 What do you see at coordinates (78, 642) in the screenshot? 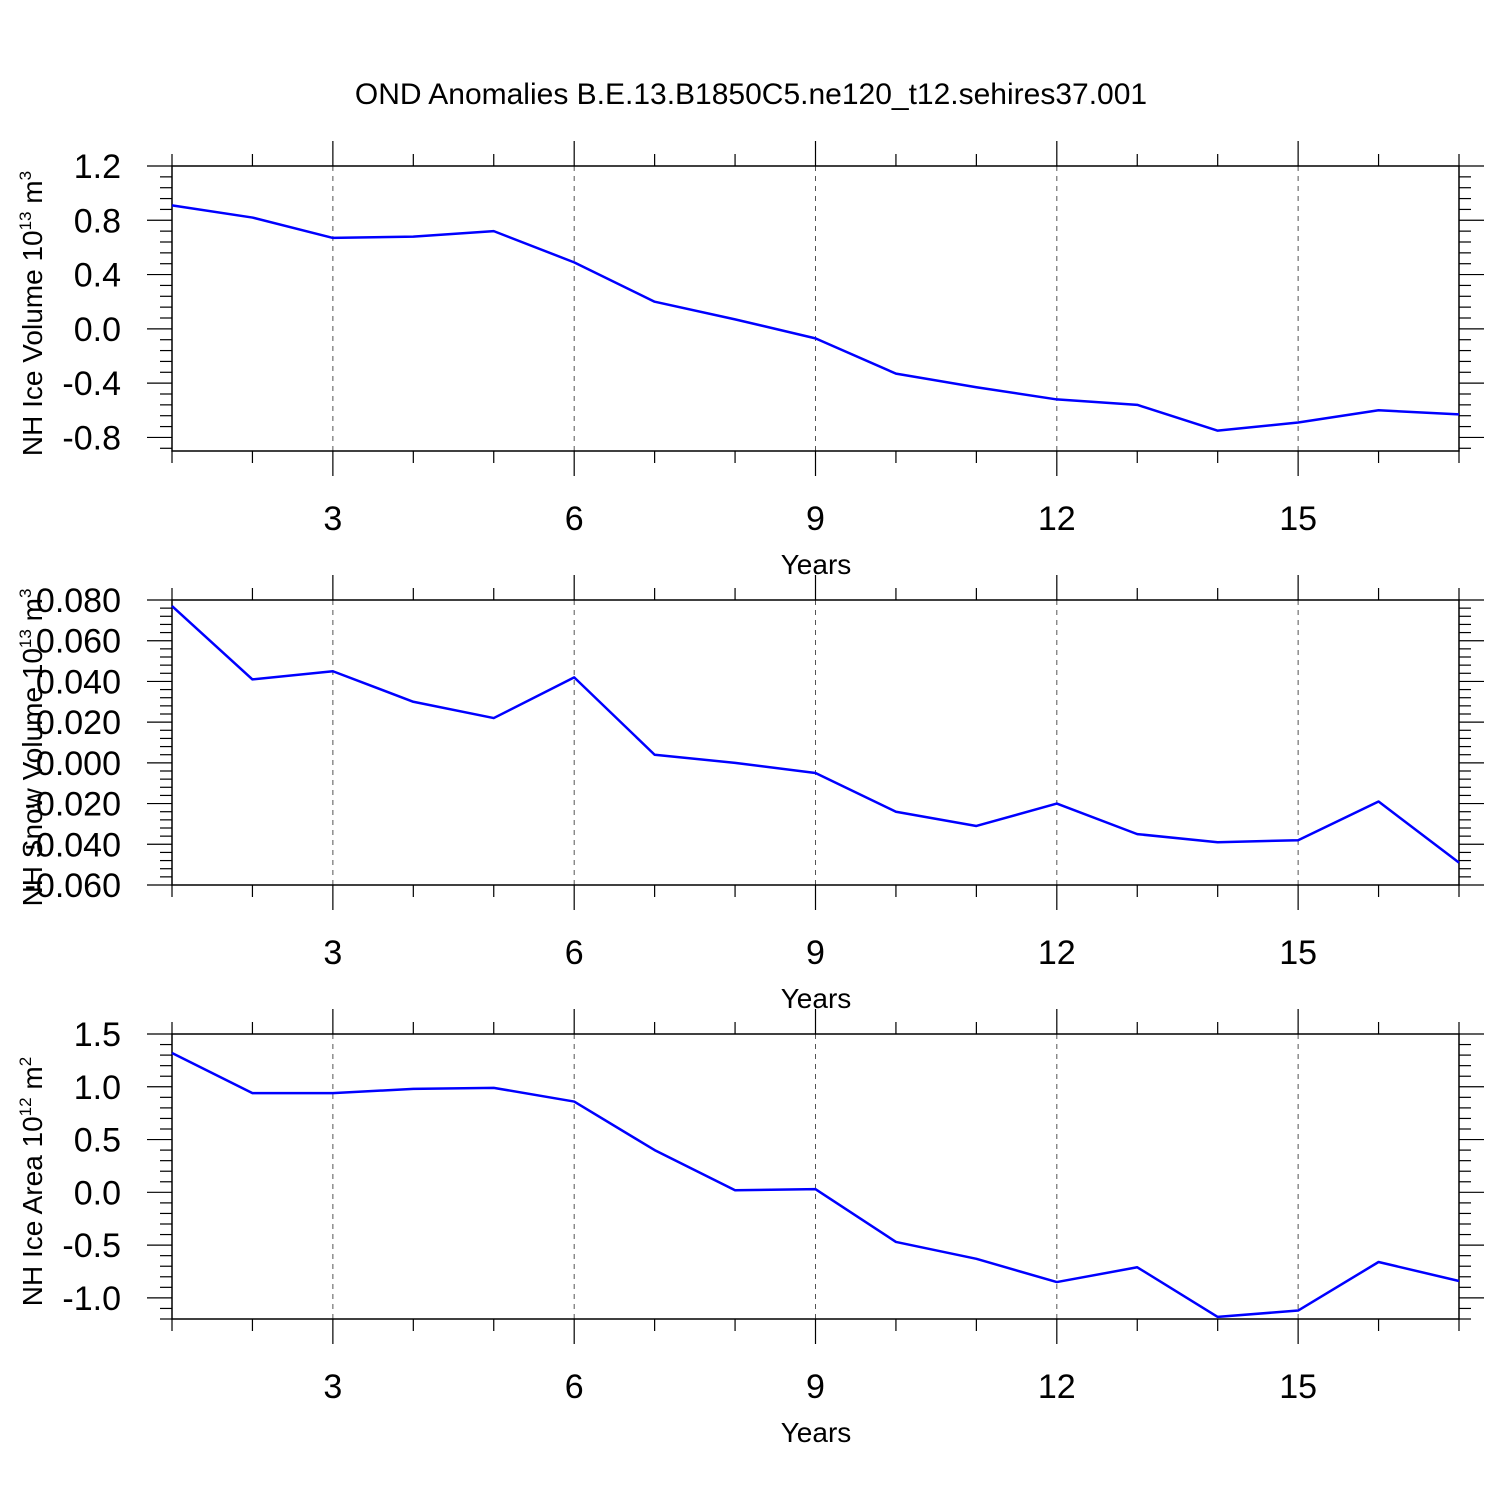
I see `y-tick-label: 0.060` at bounding box center [78, 642].